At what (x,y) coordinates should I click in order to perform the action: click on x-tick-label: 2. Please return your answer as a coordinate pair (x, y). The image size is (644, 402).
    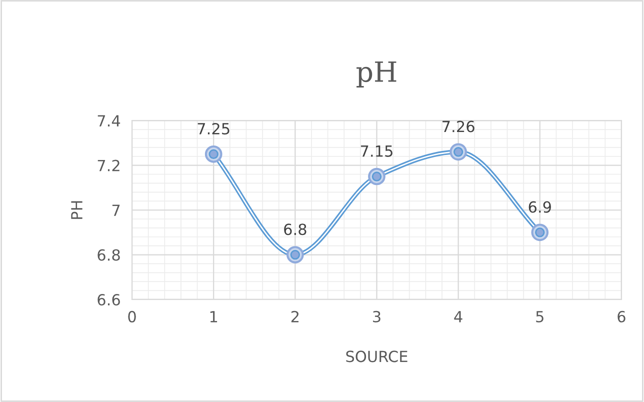
    Looking at the image, I should click on (294, 316).